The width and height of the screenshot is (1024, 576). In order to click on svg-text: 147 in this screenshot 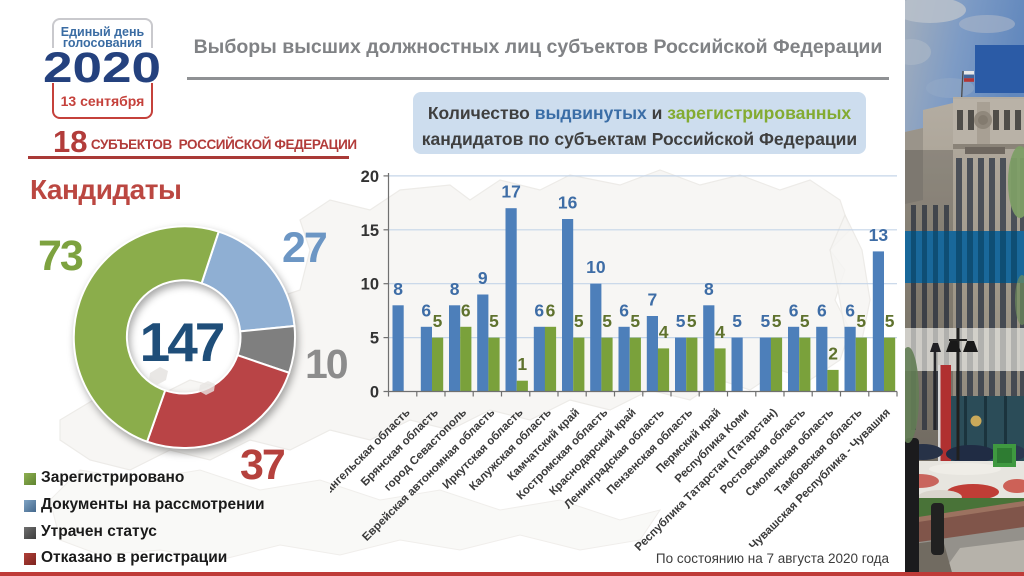, I will do `click(182, 342)`.